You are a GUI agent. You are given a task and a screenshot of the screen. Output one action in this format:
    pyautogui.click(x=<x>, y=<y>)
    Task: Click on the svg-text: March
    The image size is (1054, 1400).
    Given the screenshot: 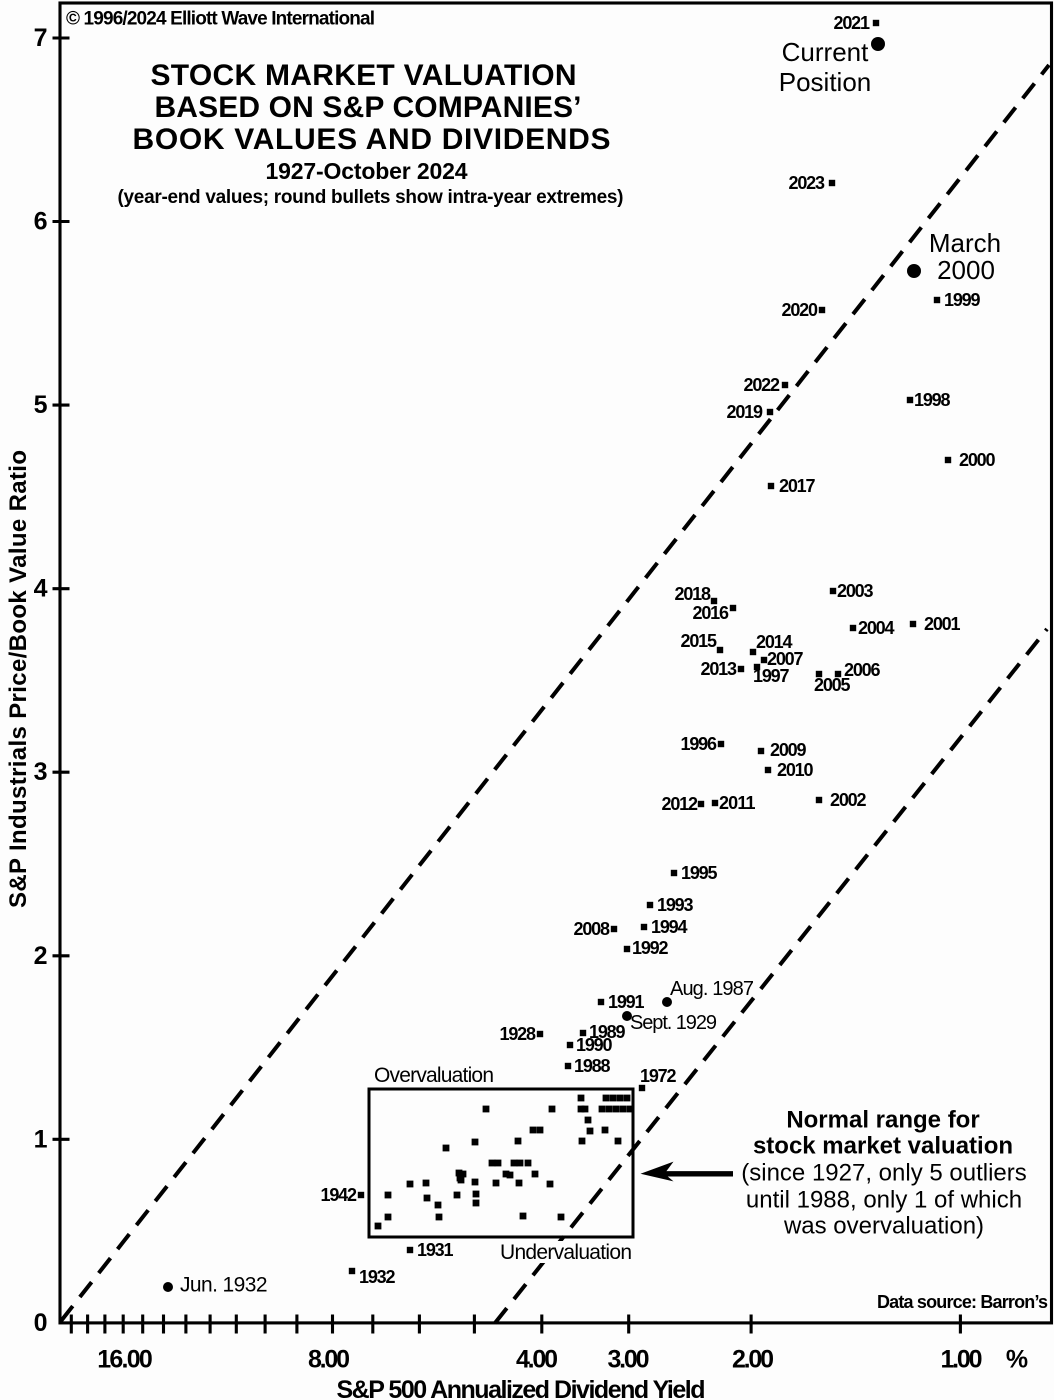 What is the action you would take?
    pyautogui.click(x=965, y=243)
    